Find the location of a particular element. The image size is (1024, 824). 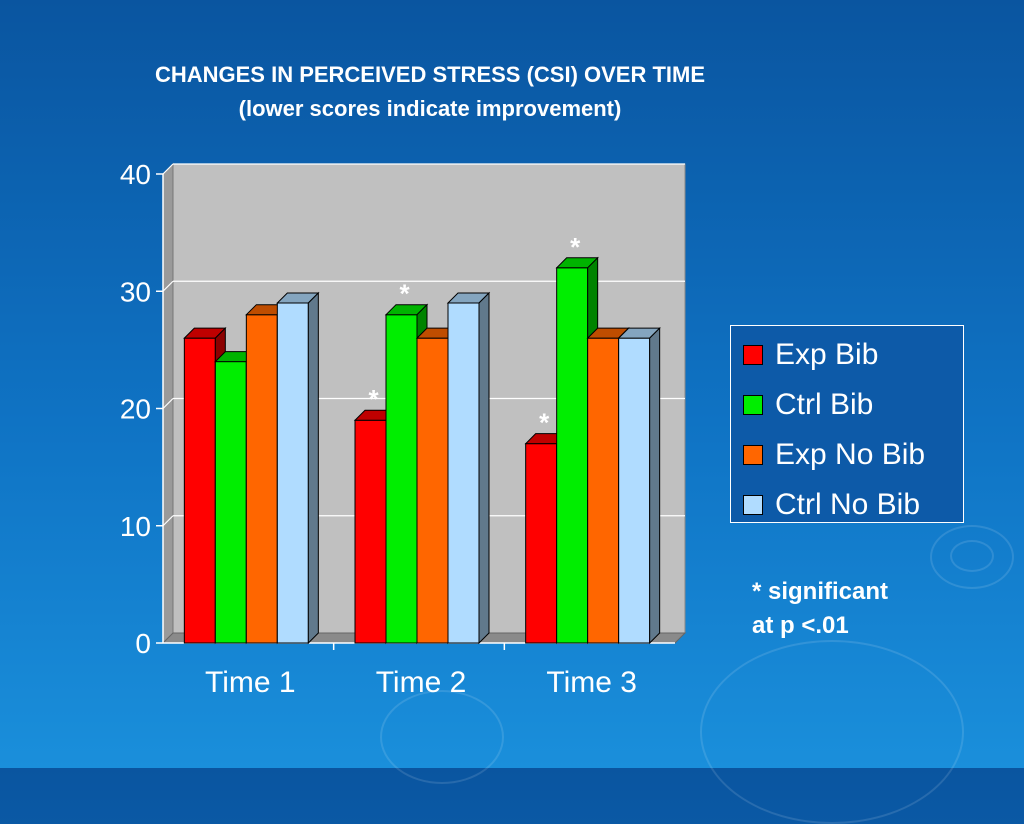

y-tick-label: 20 is located at coordinates (135, 409).